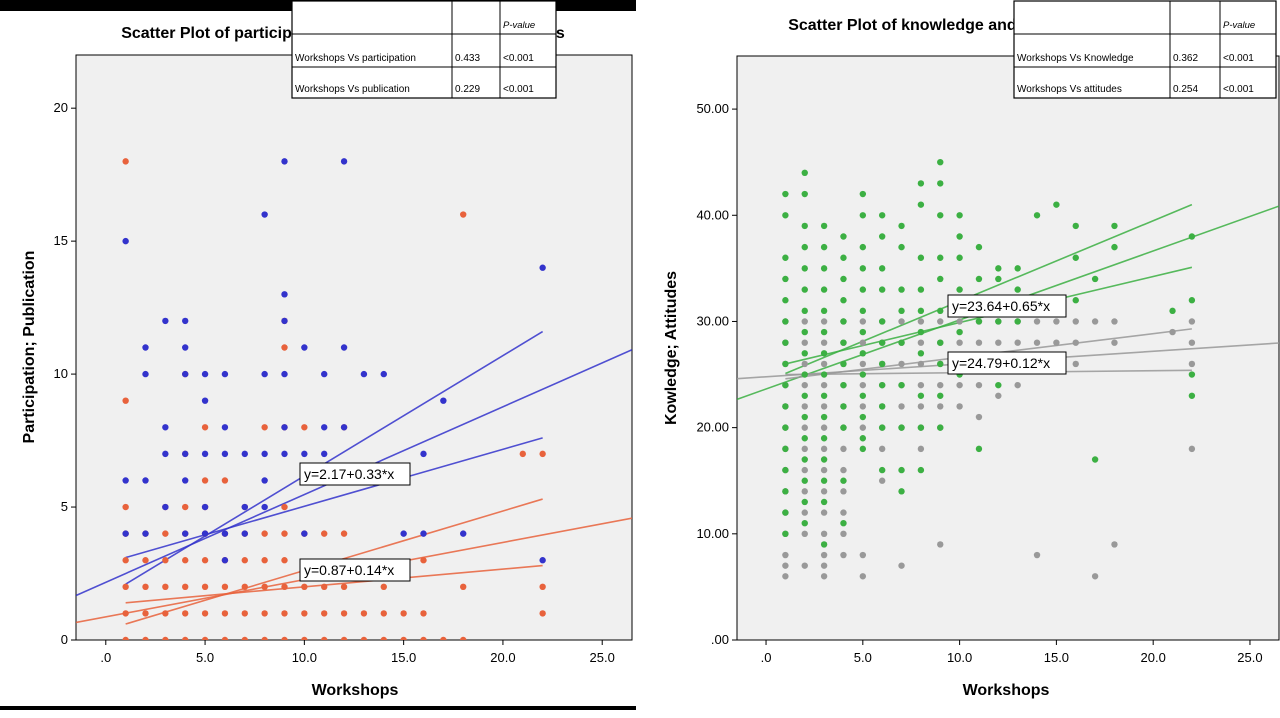 Image resolution: width=1280 pixels, height=718 pixels. Describe the element at coordinates (712, 108) in the screenshot. I see `y-tick-label: 50.00` at that location.